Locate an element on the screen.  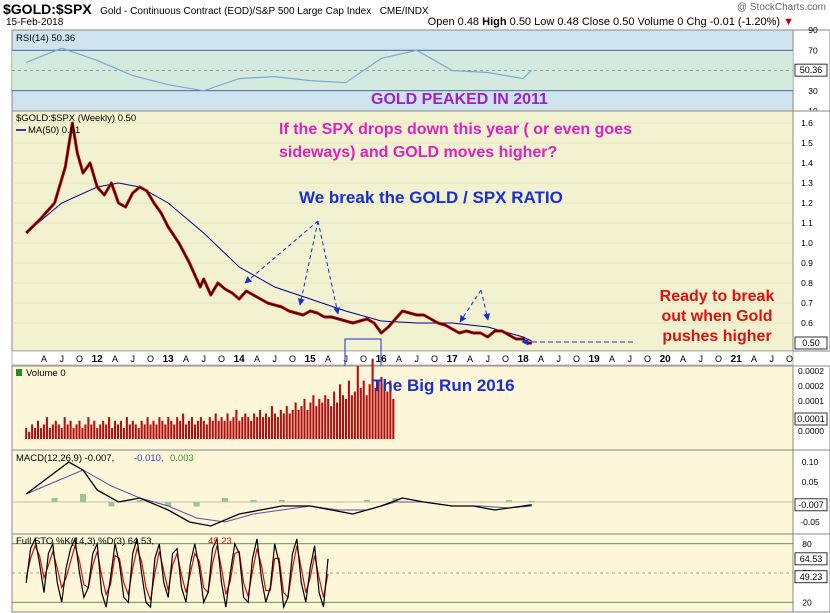
volume-value: 0 is located at coordinates (680, 22).